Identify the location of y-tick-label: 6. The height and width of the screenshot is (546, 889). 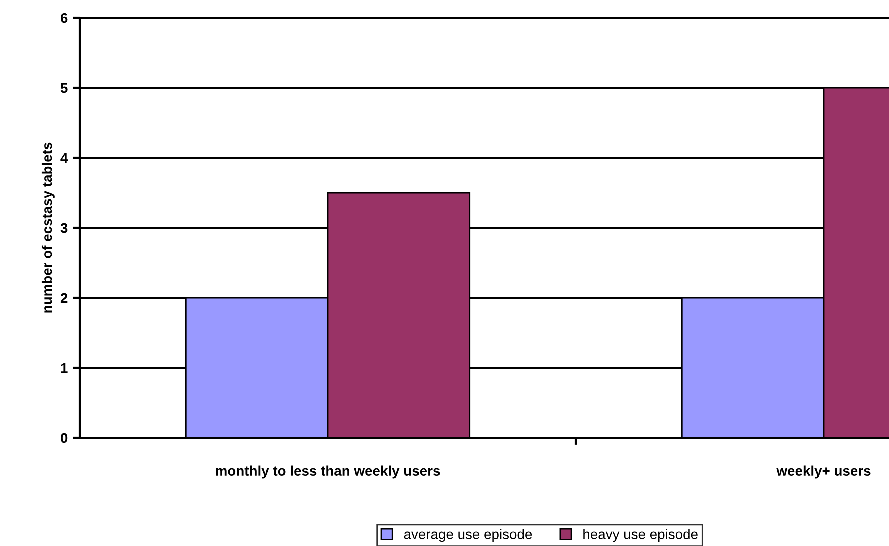
(64, 18).